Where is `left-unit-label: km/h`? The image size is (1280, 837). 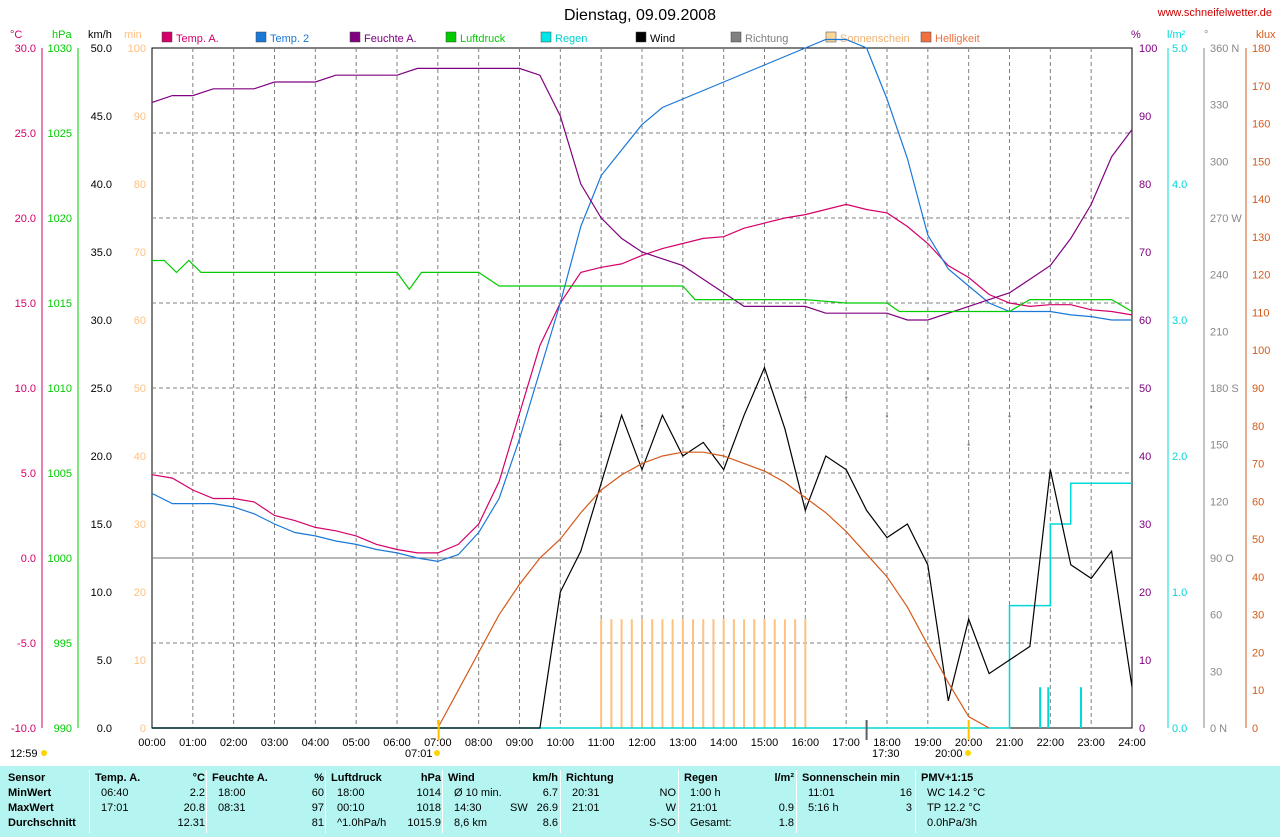 left-unit-label: km/h is located at coordinates (100, 35).